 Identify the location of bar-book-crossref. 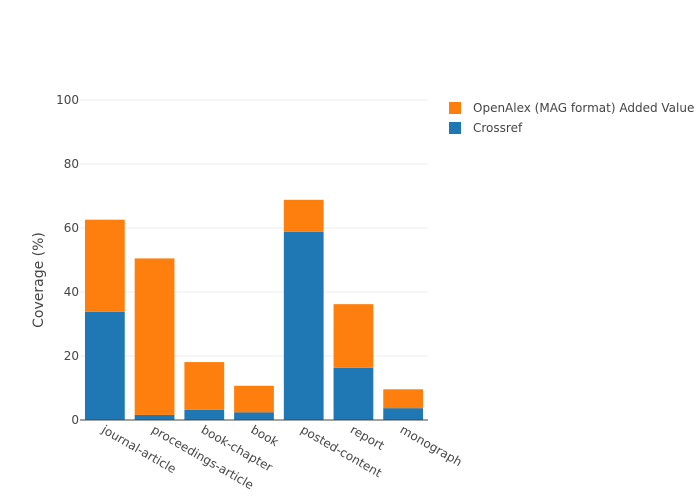
(254, 416).